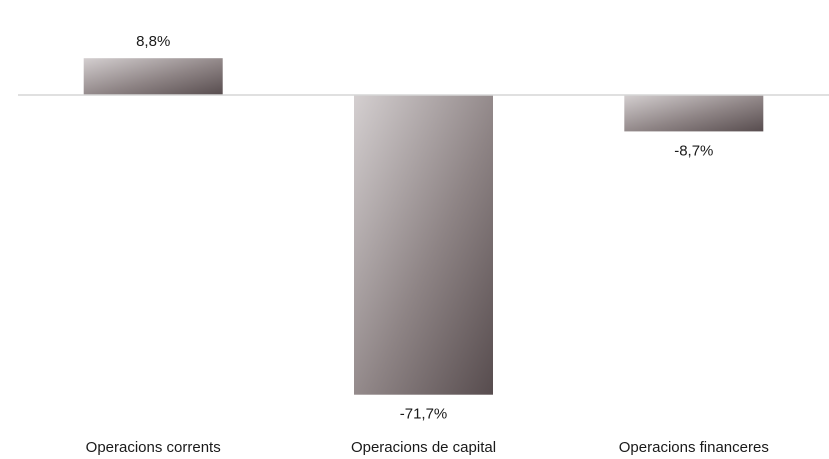  I want to click on data-label-3: -8,7%, so click(693, 150).